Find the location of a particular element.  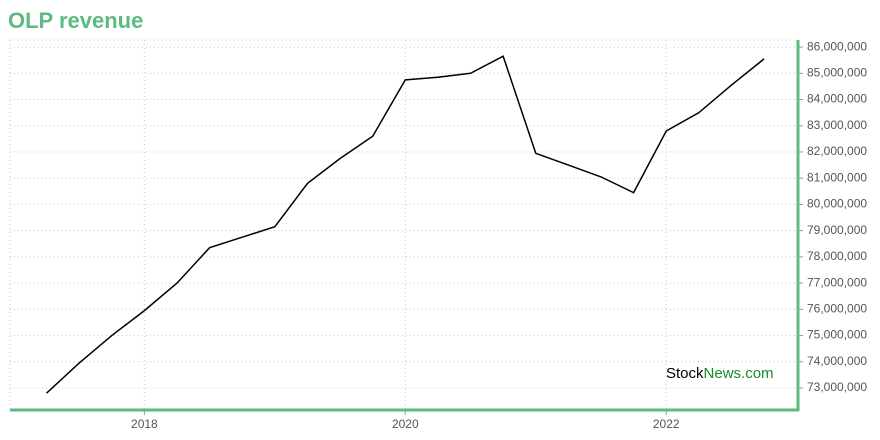

y-tick-label: 85,000,000 is located at coordinates (837, 72).